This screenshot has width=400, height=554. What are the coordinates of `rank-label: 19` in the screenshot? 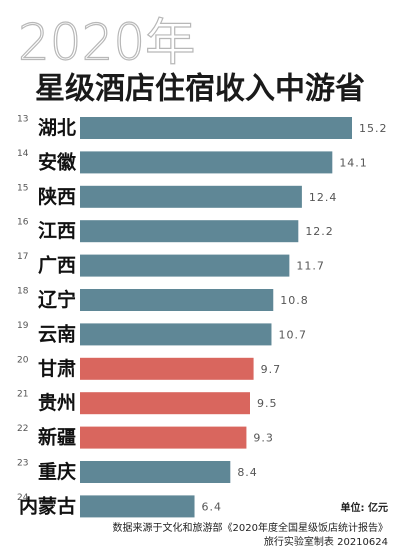 It's located at (23, 326).